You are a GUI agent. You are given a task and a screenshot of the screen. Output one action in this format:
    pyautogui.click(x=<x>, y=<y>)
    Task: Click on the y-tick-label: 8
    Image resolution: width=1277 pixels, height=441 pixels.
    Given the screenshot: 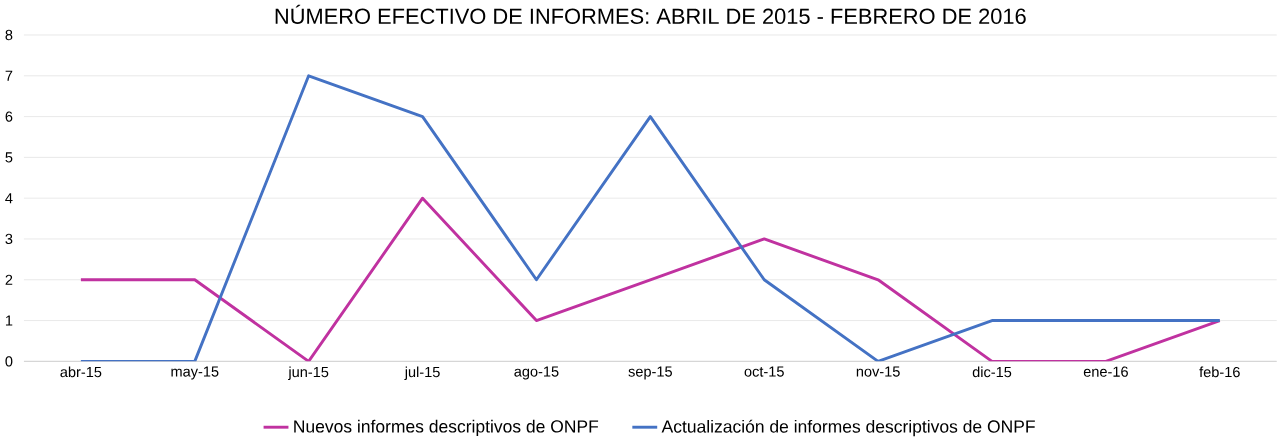 What is the action you would take?
    pyautogui.click(x=9, y=35)
    